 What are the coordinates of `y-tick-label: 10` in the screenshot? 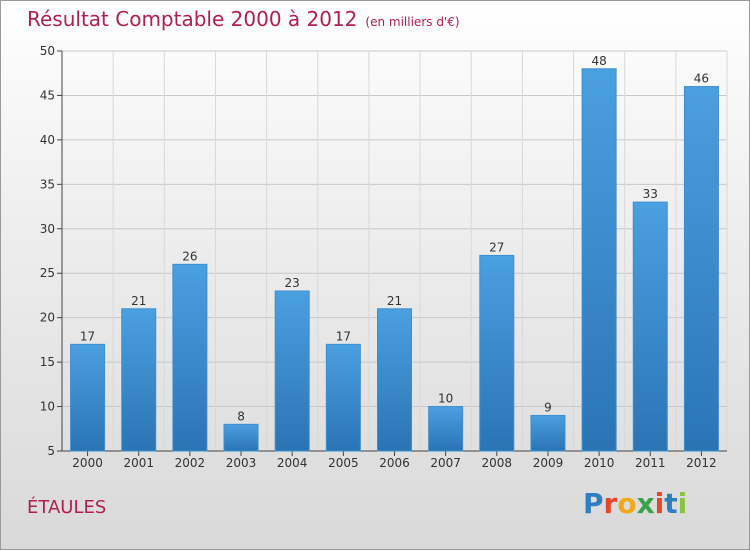 It's located at (47, 407).